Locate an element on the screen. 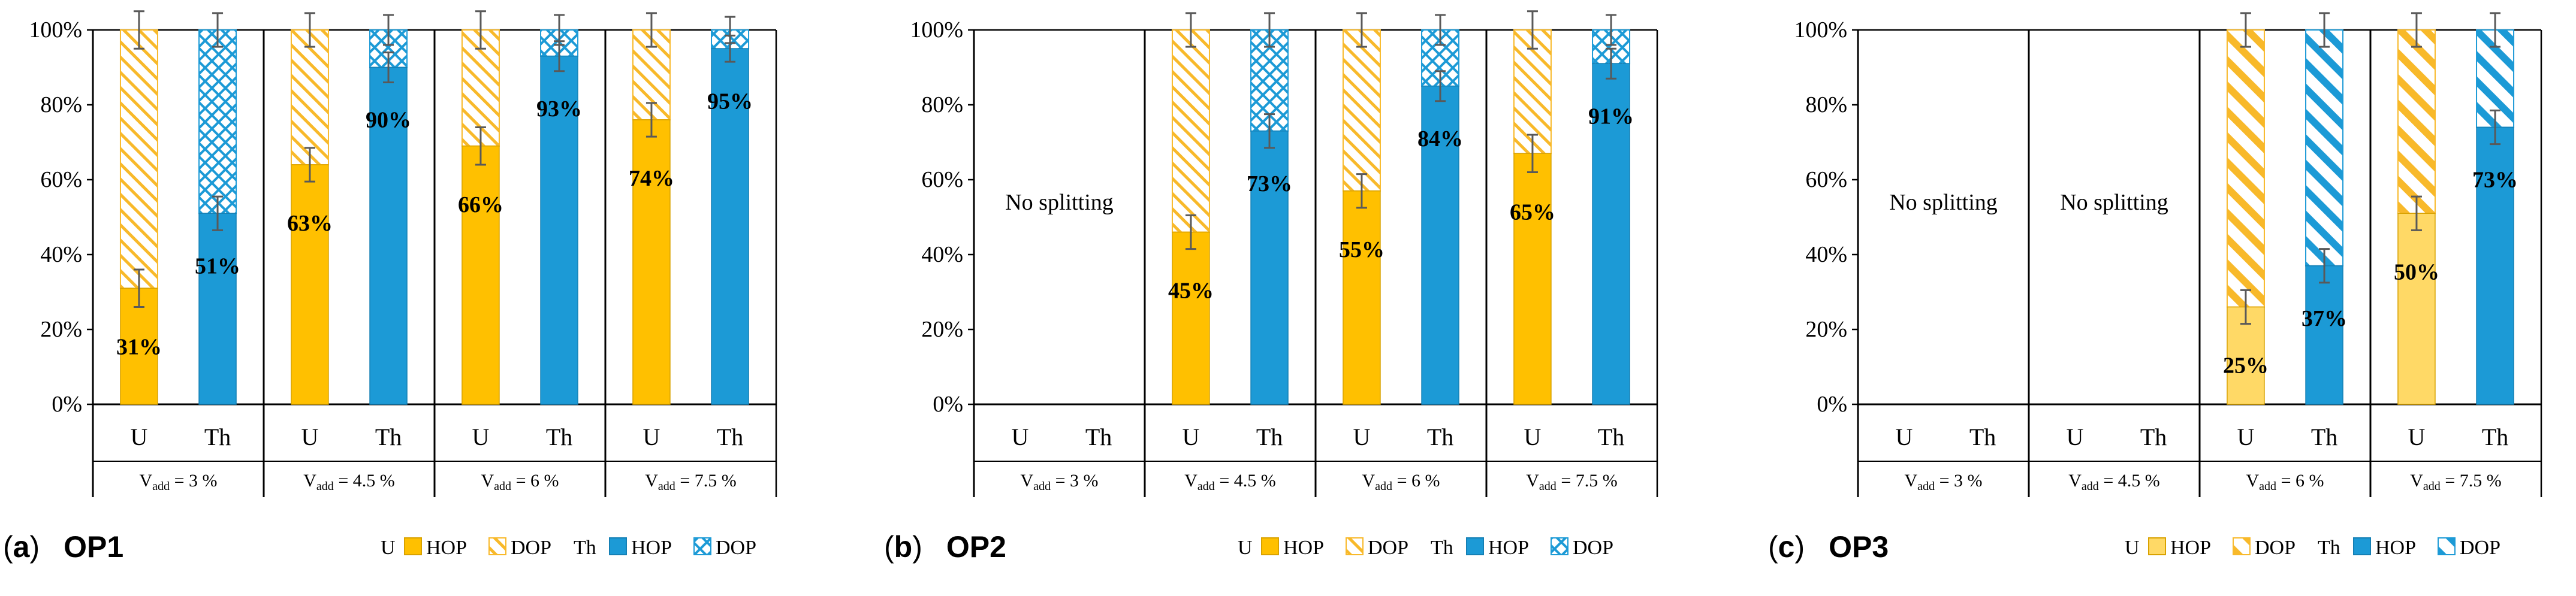  data-label: 65% is located at coordinates (1532, 212).